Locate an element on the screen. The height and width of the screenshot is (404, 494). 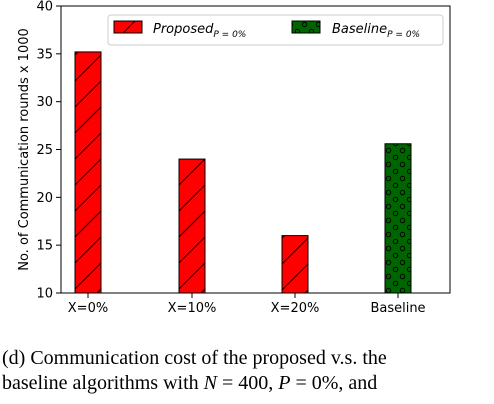
bar-hatch-x-10- is located at coordinates (192, 226).